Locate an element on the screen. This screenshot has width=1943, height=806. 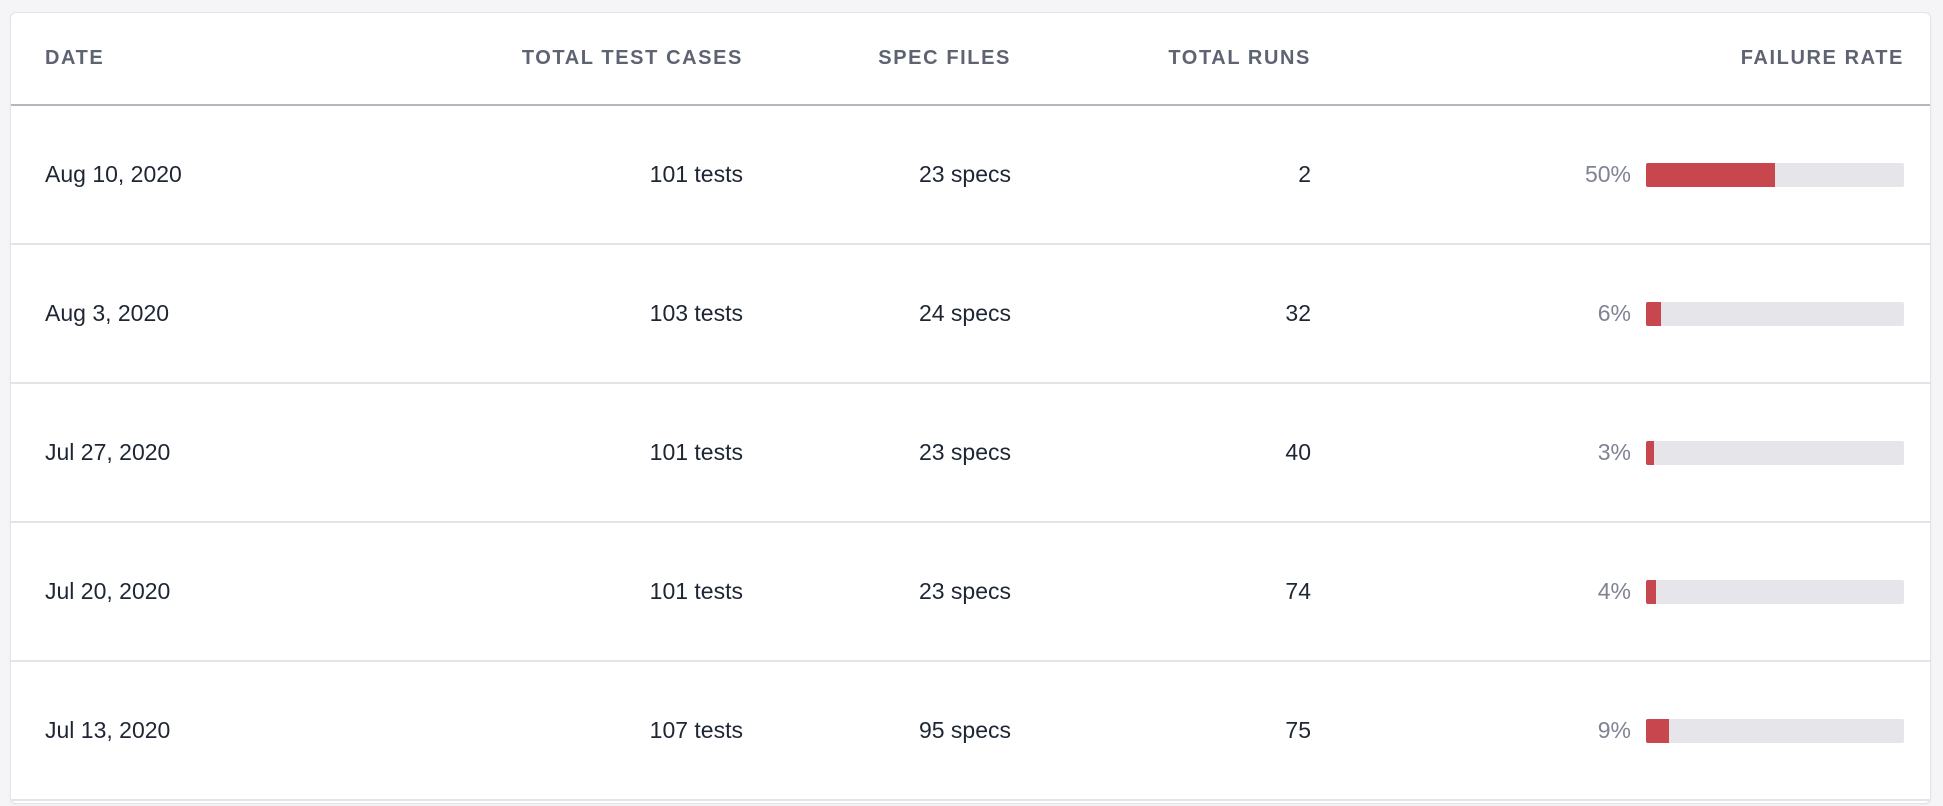
cell-failure-rate: 3% is located at coordinates (1620, 452).